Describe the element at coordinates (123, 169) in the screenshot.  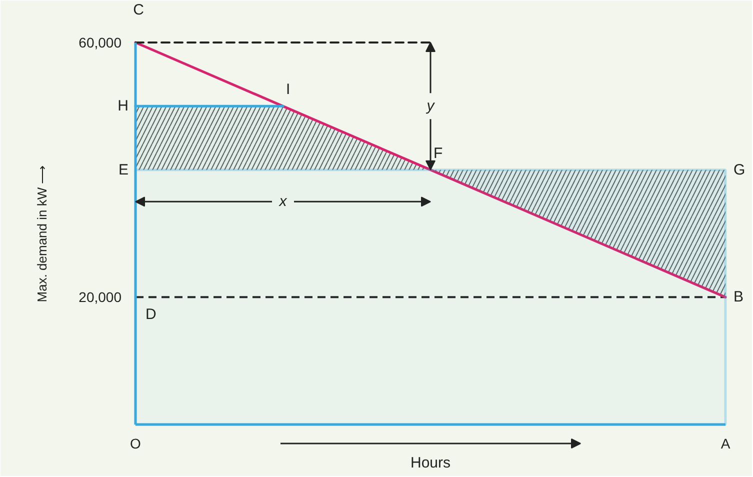
I see `annotation: E` at that location.